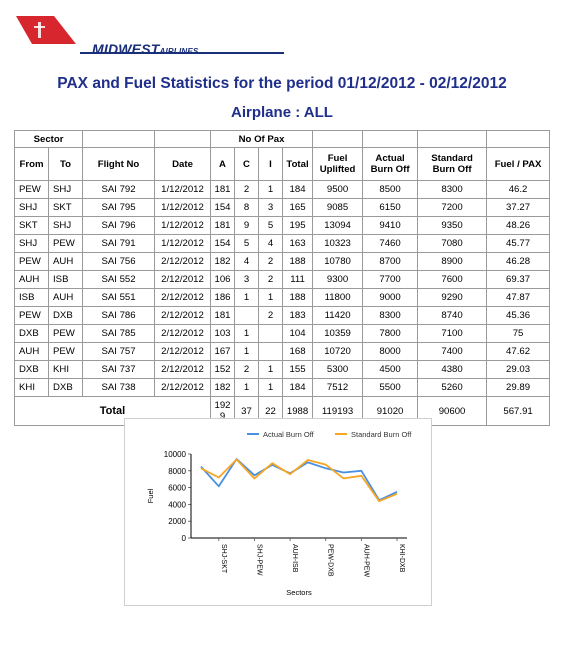 This screenshot has height=651, width=564. I want to click on cell-pax-total: 165, so click(298, 207).